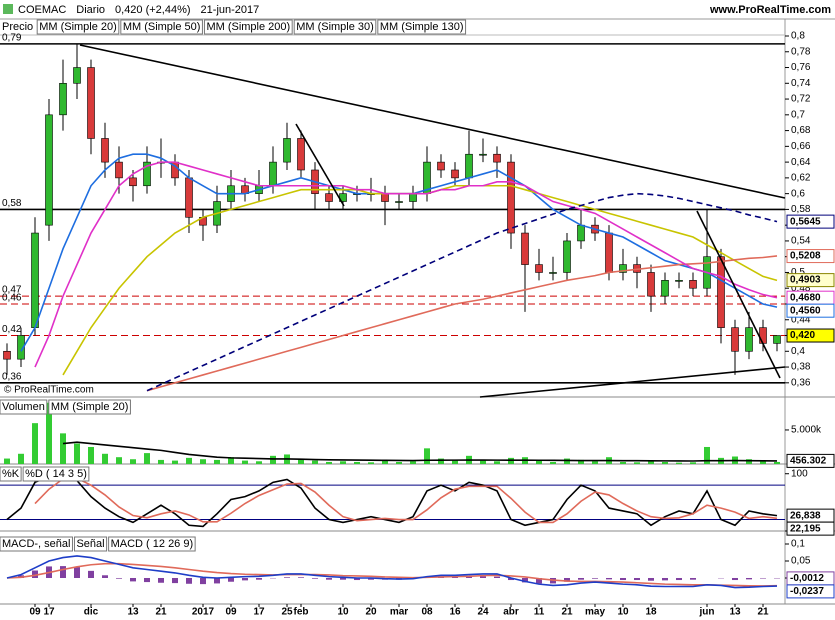 The height and width of the screenshot is (620, 835). Describe the element at coordinates (511, 612) in the screenshot. I see `x-tick-label: abr` at that location.